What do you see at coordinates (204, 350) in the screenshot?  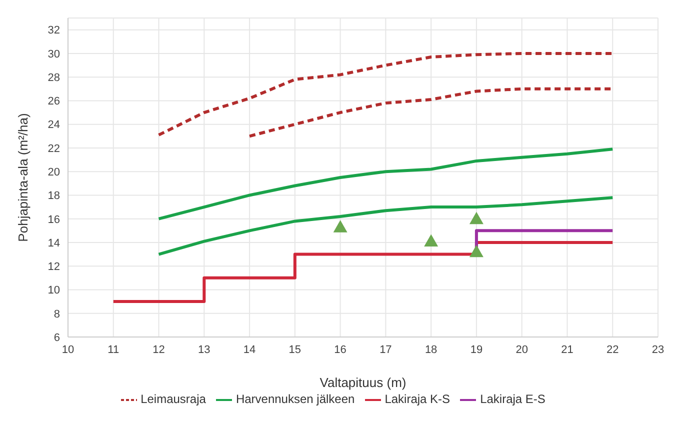 I see `x-tick-label: 13` at bounding box center [204, 350].